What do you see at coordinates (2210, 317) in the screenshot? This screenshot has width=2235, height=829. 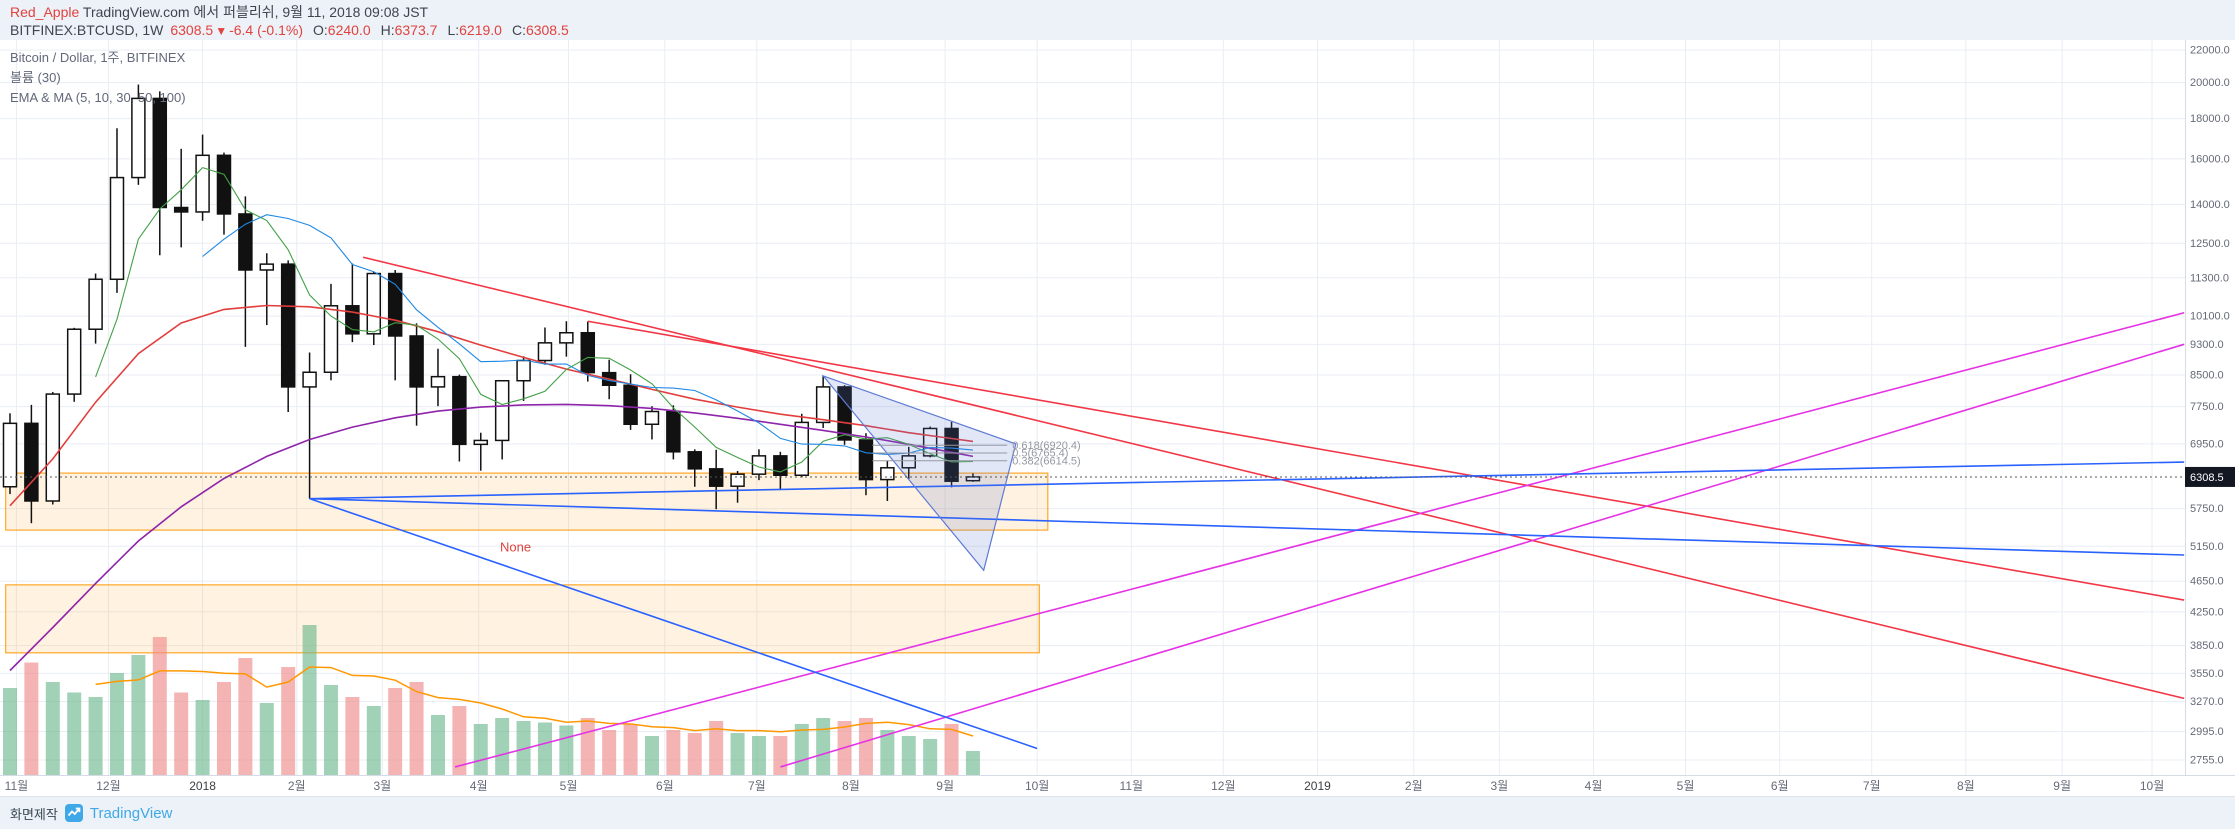 I see `price-tick-label: 10100.0` at bounding box center [2210, 317].